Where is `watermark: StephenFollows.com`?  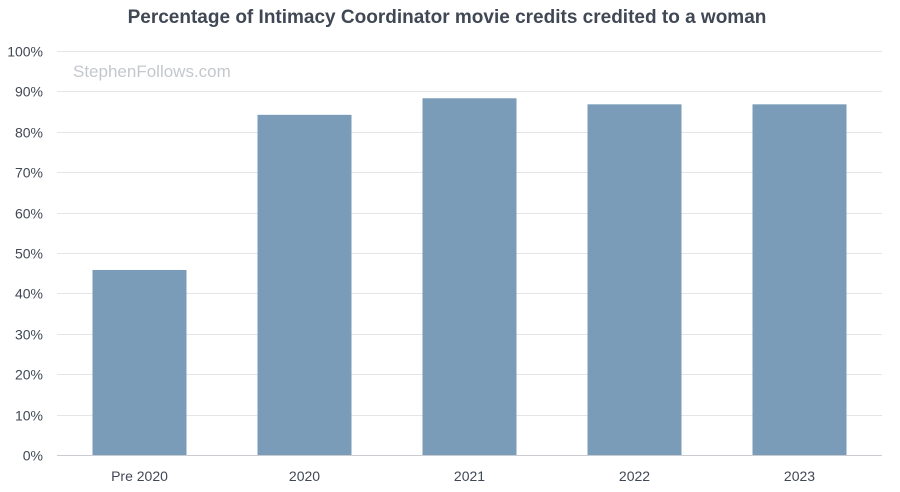
watermark: StephenFollows.com is located at coordinates (152, 71).